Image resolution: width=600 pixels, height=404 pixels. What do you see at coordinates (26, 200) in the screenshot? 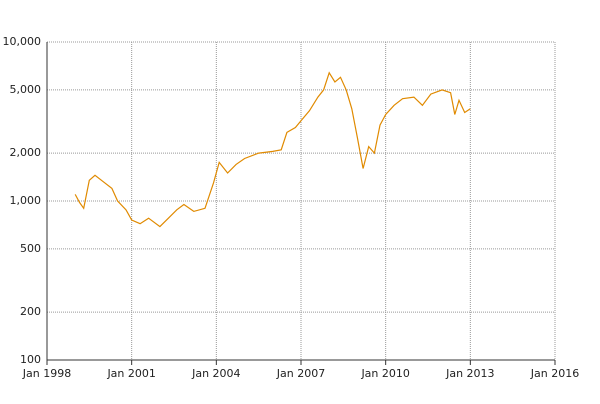
I see `y-tick-label: 1,000` at bounding box center [26, 200].